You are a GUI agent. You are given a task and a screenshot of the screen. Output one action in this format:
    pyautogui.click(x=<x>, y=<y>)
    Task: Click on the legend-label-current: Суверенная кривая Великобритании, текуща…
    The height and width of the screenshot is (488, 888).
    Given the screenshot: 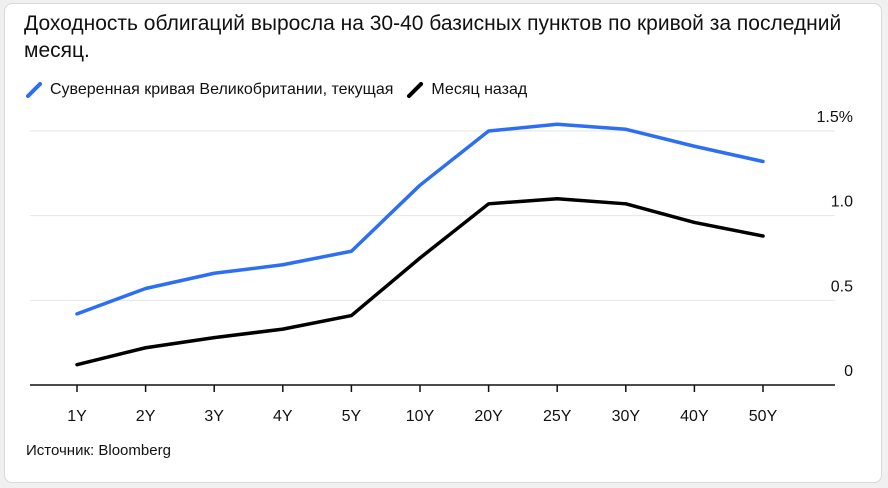 What is the action you would take?
    pyautogui.click(x=222, y=89)
    